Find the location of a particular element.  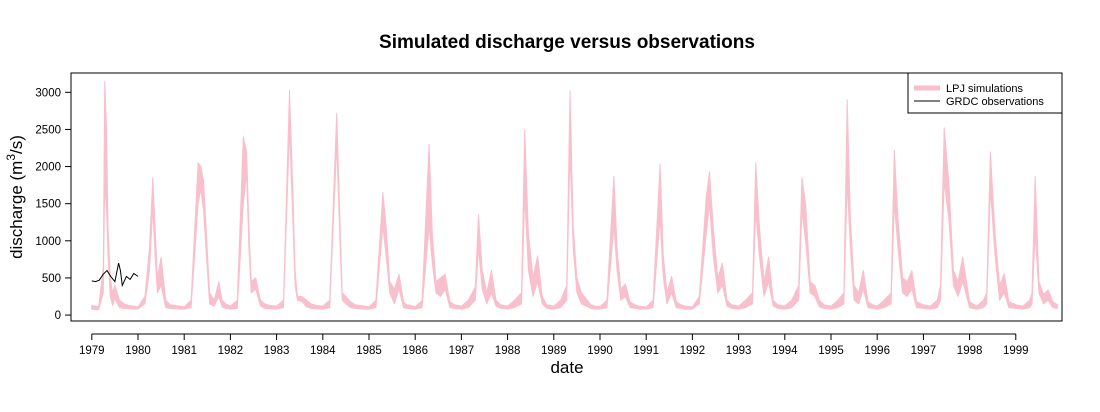

y-tick-label: 3000 is located at coordinates (48, 93).